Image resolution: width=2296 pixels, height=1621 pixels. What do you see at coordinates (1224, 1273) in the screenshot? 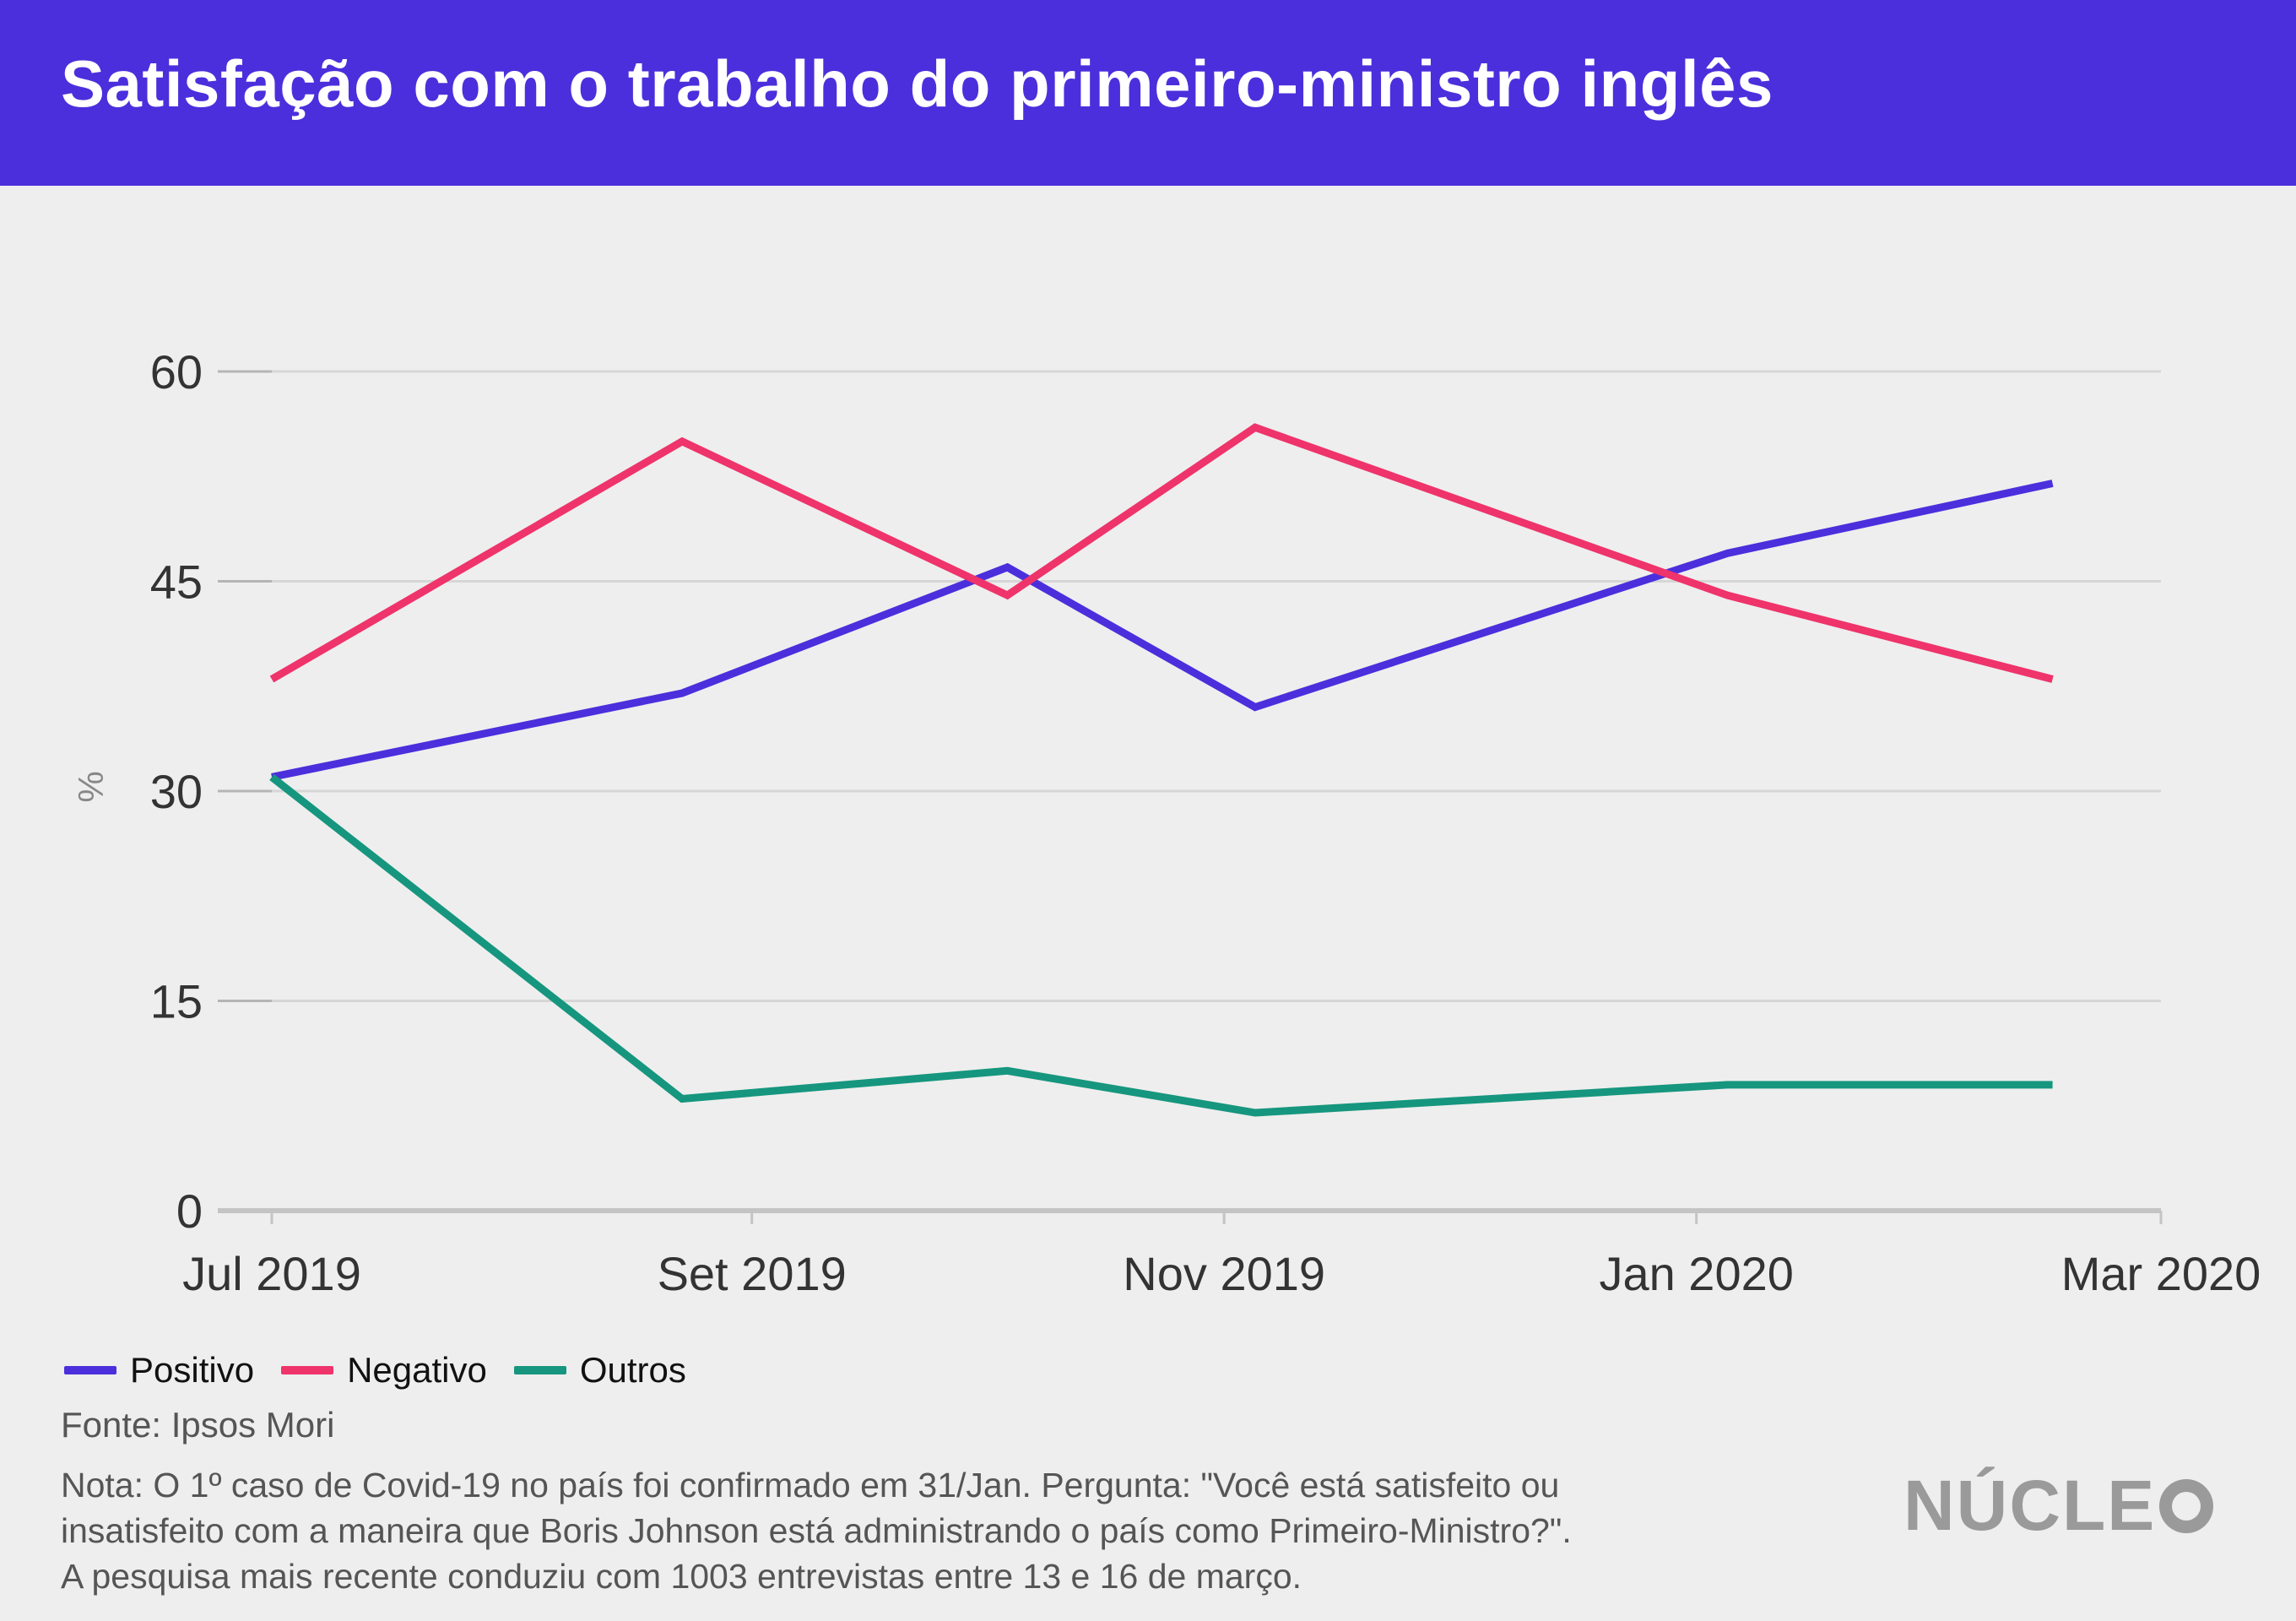
I see `x-tick-label: Nov 2019` at bounding box center [1224, 1273].